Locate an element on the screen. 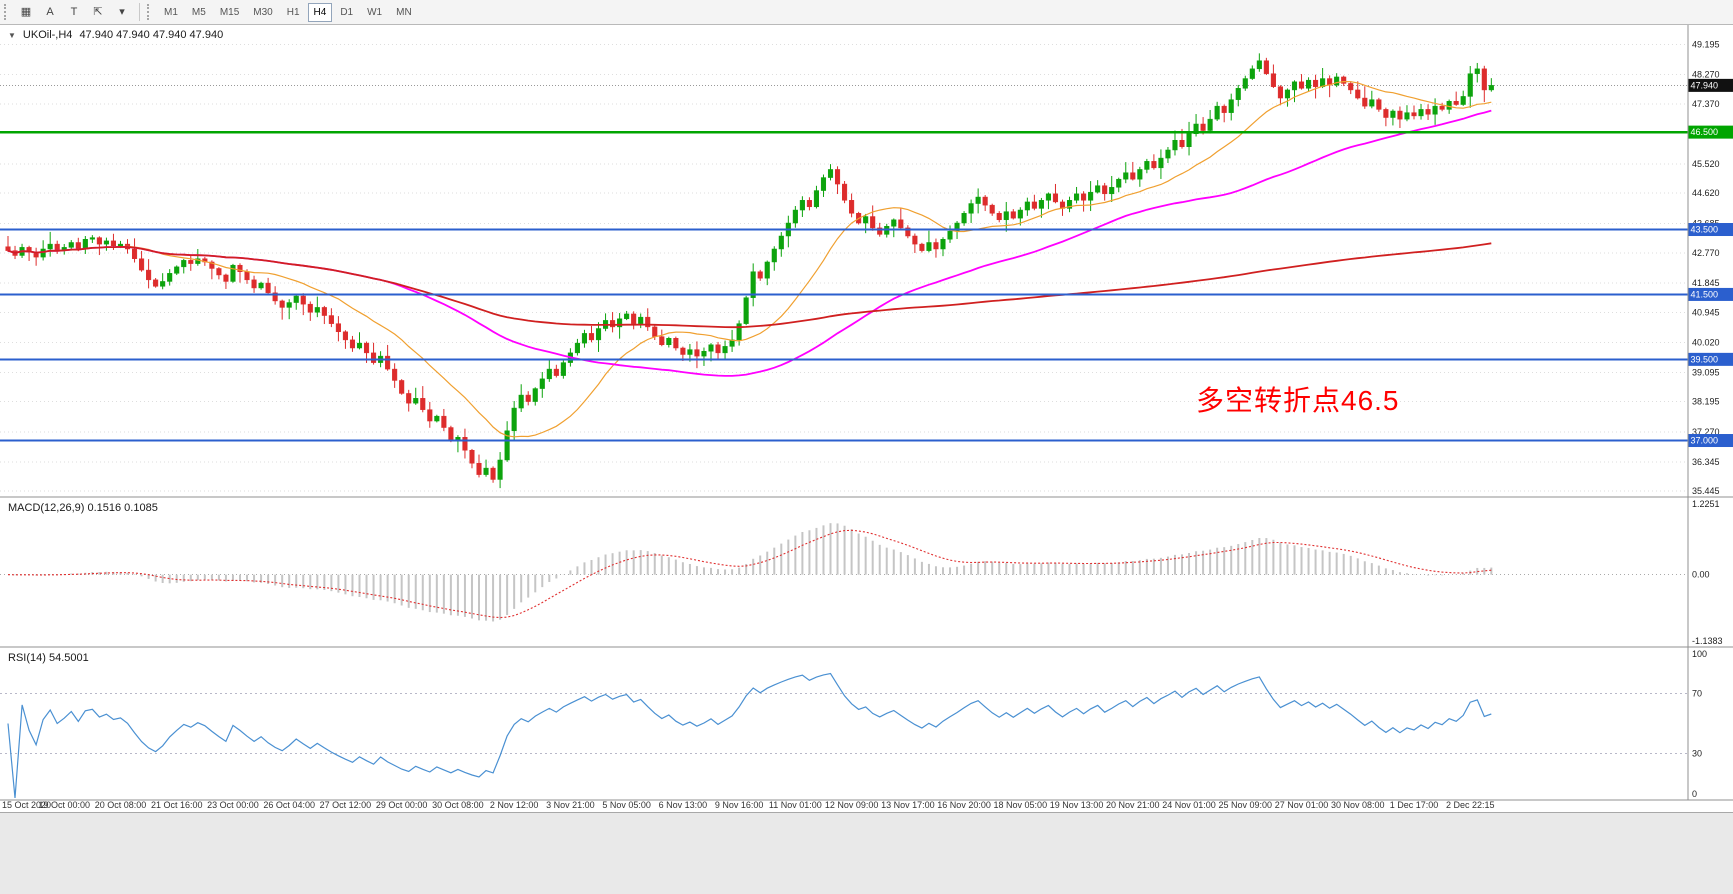 This screenshot has width=1733, height=894. svg-text: 42.770 is located at coordinates (1706, 253).